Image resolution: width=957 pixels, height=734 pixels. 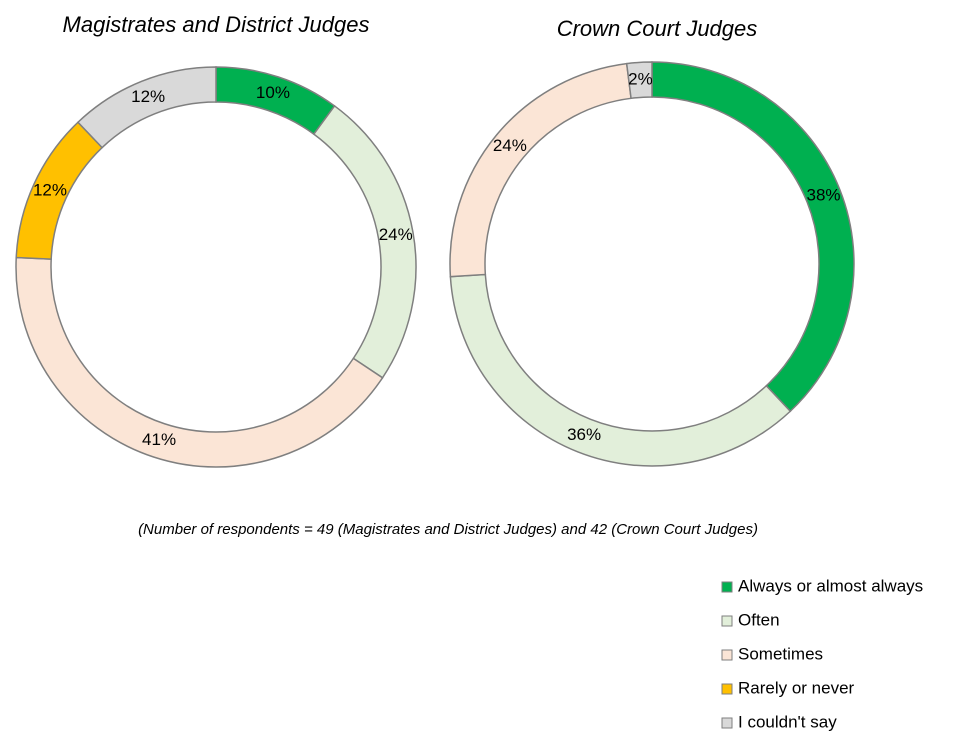 What do you see at coordinates (824, 195) in the screenshot?
I see `data-label: 38%` at bounding box center [824, 195].